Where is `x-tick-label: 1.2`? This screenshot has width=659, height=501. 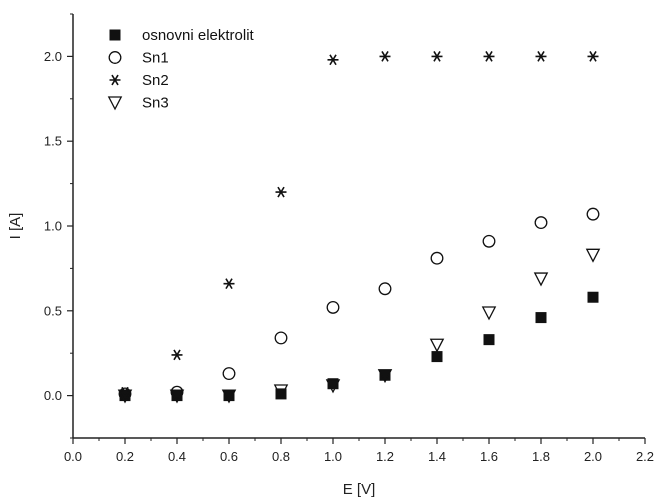 x-tick-label: 1.2 is located at coordinates (385, 456).